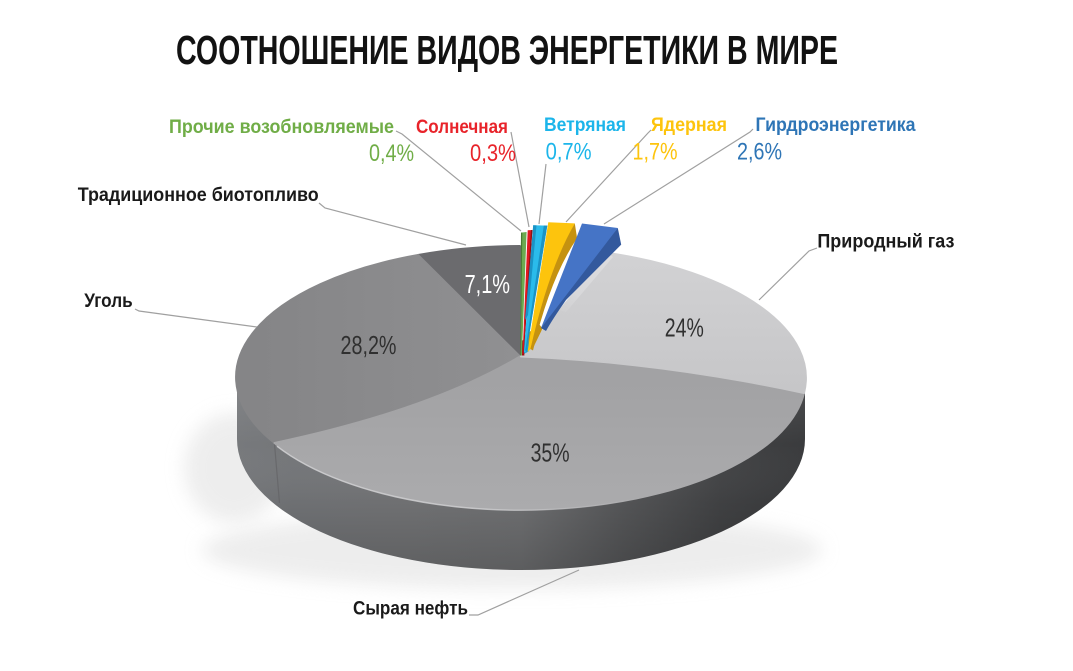  What do you see at coordinates (655, 152) in the screenshot?
I see `svg-text: 1,7%` at bounding box center [655, 152].